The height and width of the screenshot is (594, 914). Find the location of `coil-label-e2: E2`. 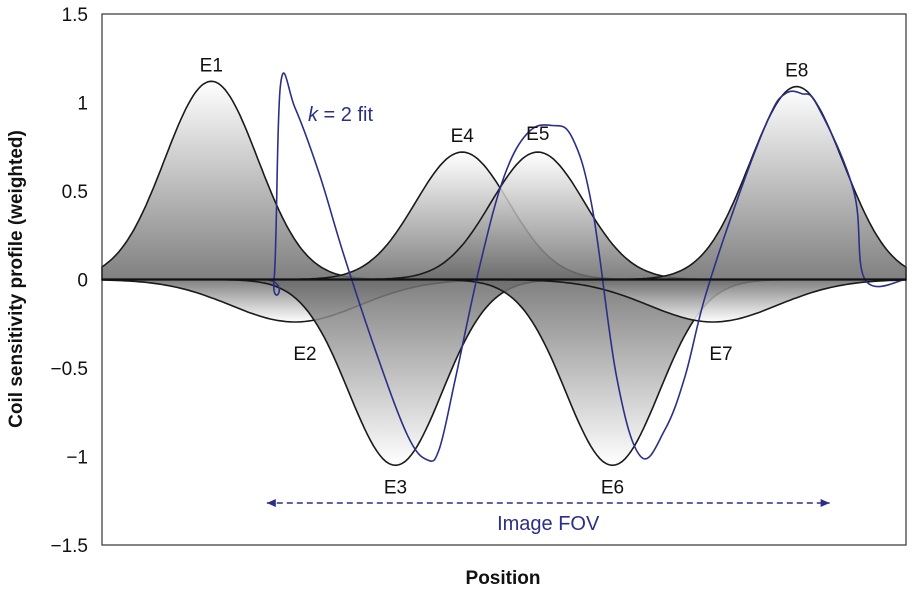

coil-label-e2: E2 is located at coordinates (304, 354).